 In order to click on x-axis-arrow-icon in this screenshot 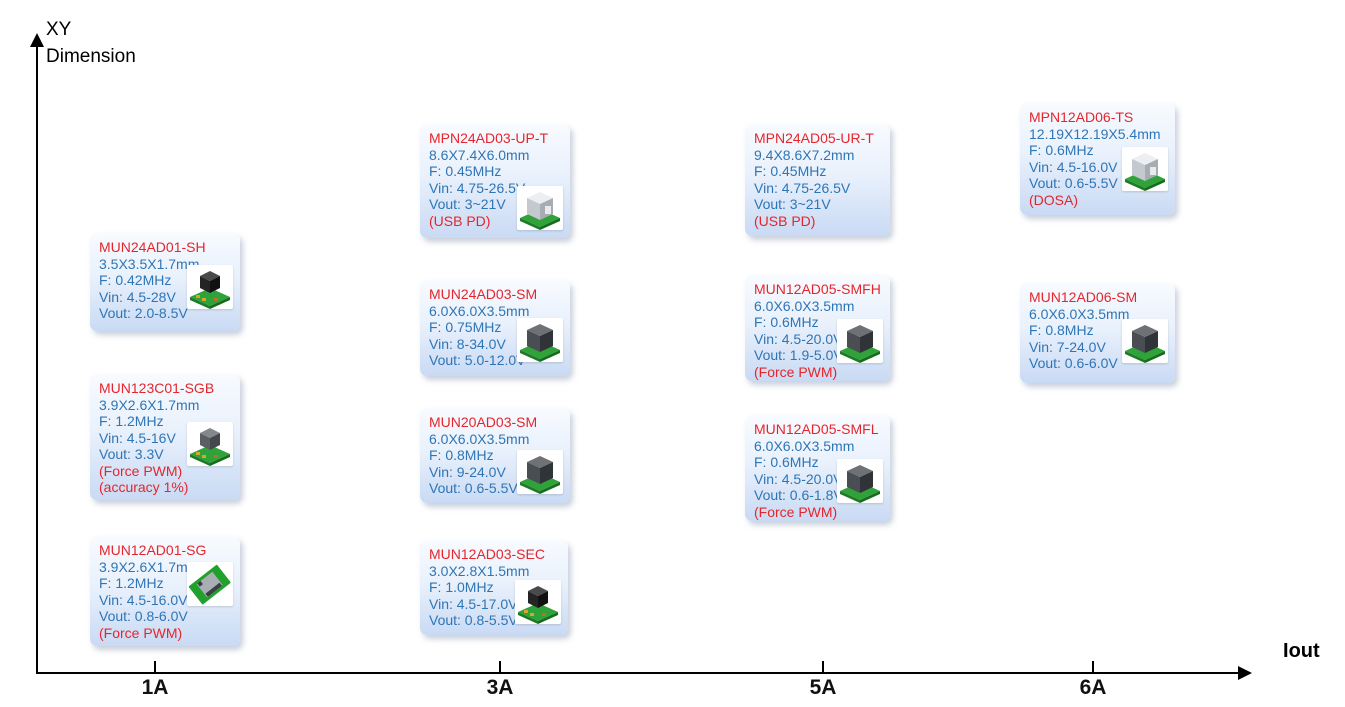, I will do `click(1245, 673)`.